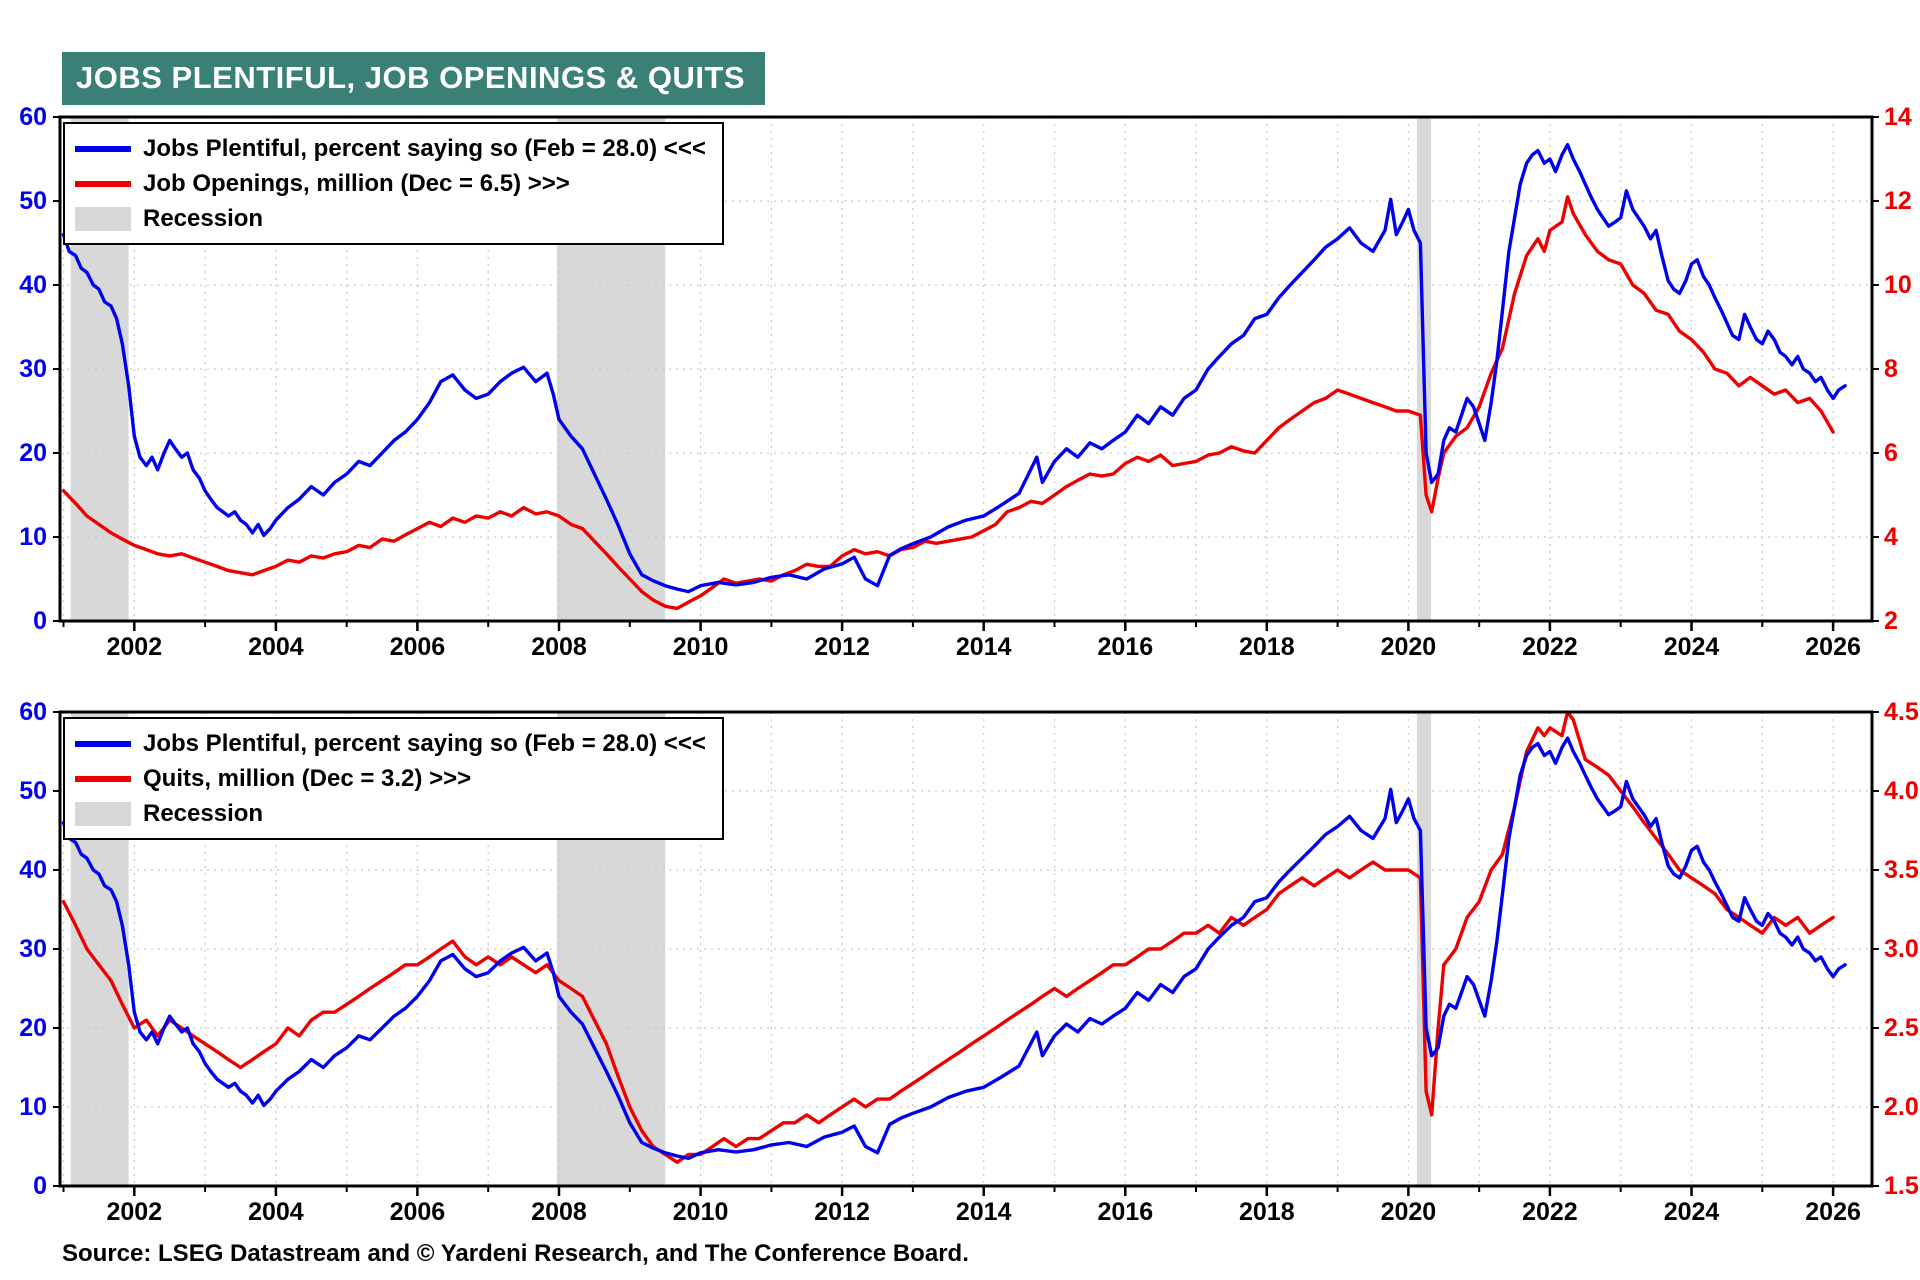 The height and width of the screenshot is (1280, 1920). I want to click on svg-text: 14, so click(1898, 117).